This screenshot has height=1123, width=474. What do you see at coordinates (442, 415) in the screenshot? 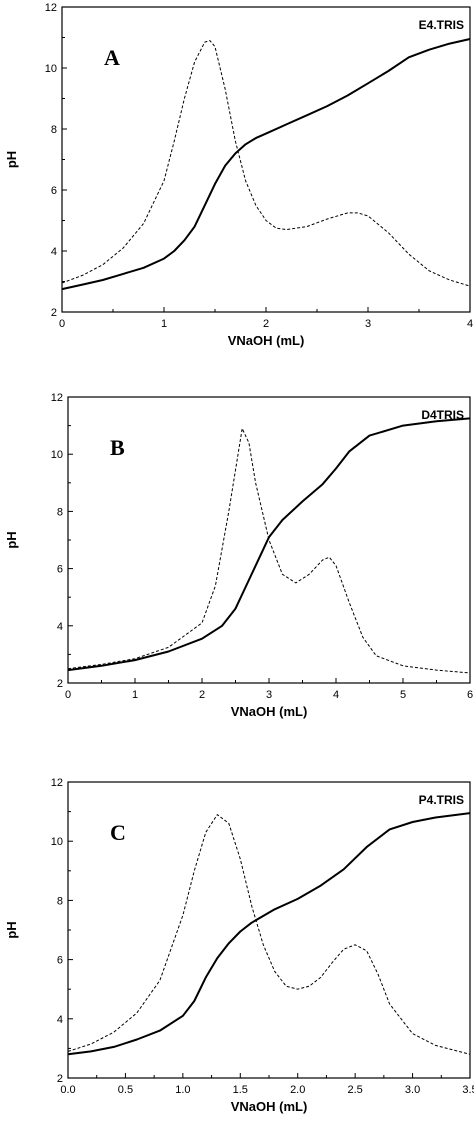
I see `sample-label: D4TRIS` at bounding box center [442, 415].